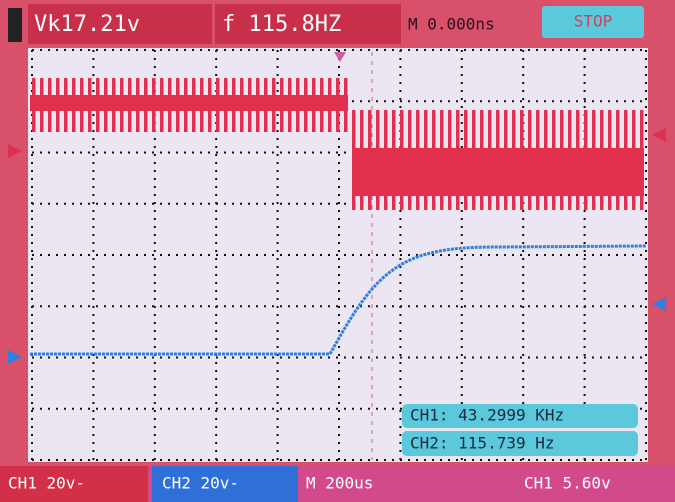 This screenshot has height=502, width=675. Describe the element at coordinates (451, 24) in the screenshot. I see `time-offset: M 0.000ns` at that location.